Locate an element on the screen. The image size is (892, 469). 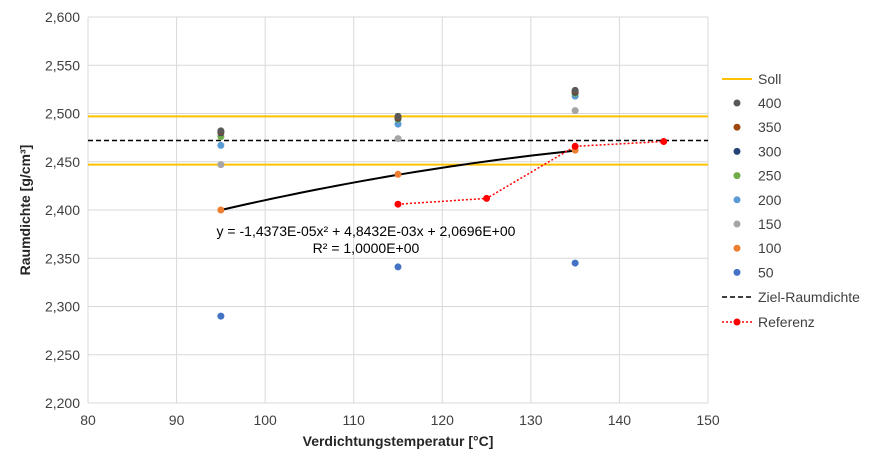
legend-ziel: Ziel-Raumdichte is located at coordinates (809, 297).